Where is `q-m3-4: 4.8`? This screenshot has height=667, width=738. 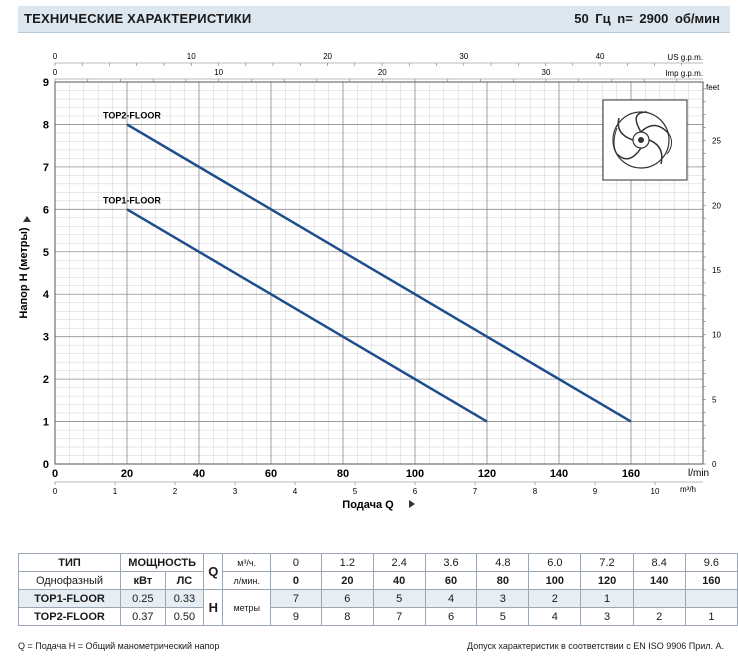
q-m3-4: 4.8 is located at coordinates (503, 562).